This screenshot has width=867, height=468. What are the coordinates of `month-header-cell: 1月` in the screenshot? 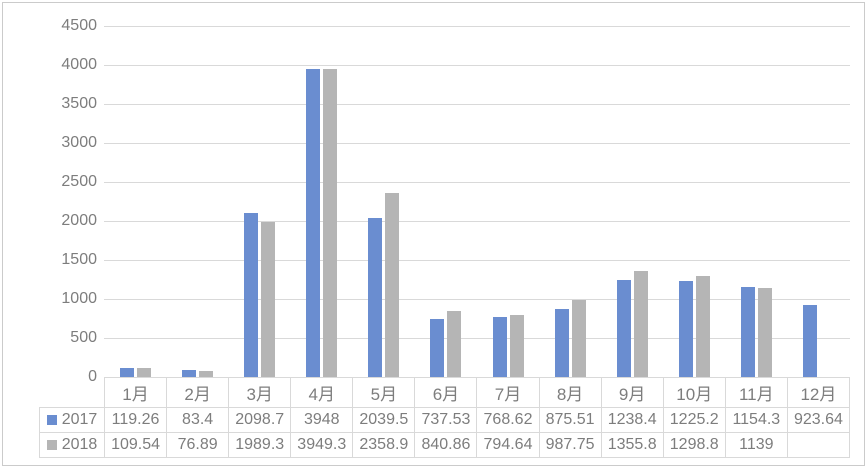 It's located at (135, 392).